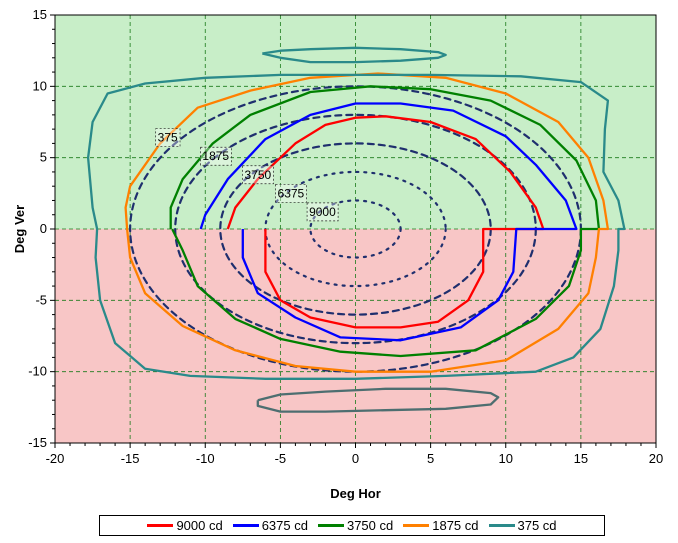  I want to click on ellipse-label: 3750, so click(258, 175).